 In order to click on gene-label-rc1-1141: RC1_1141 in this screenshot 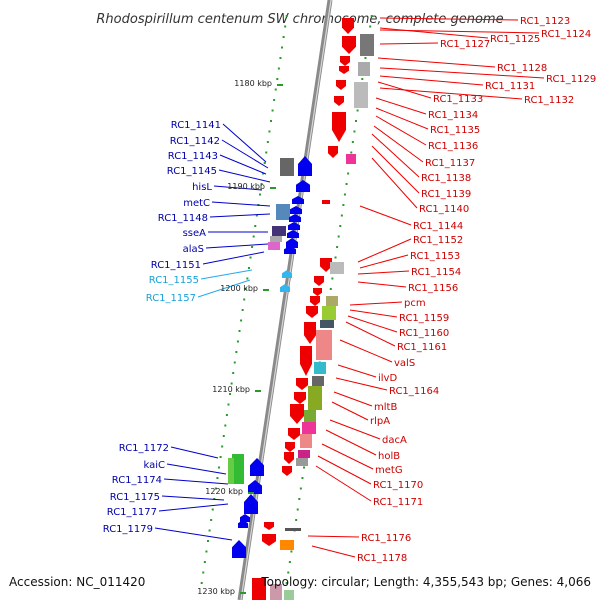, I will do `click(196, 125)`.